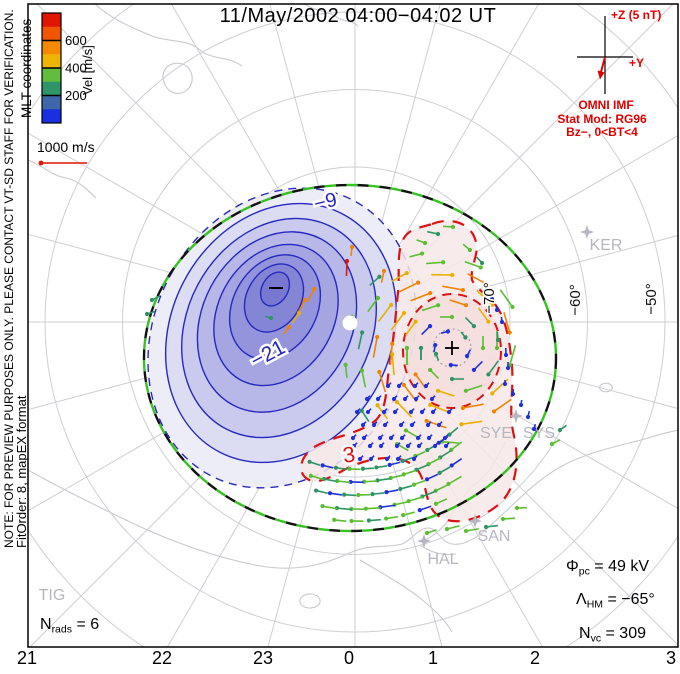 This screenshot has width=680, height=674. I want to click on stat-value: = 309, so click(623, 633).